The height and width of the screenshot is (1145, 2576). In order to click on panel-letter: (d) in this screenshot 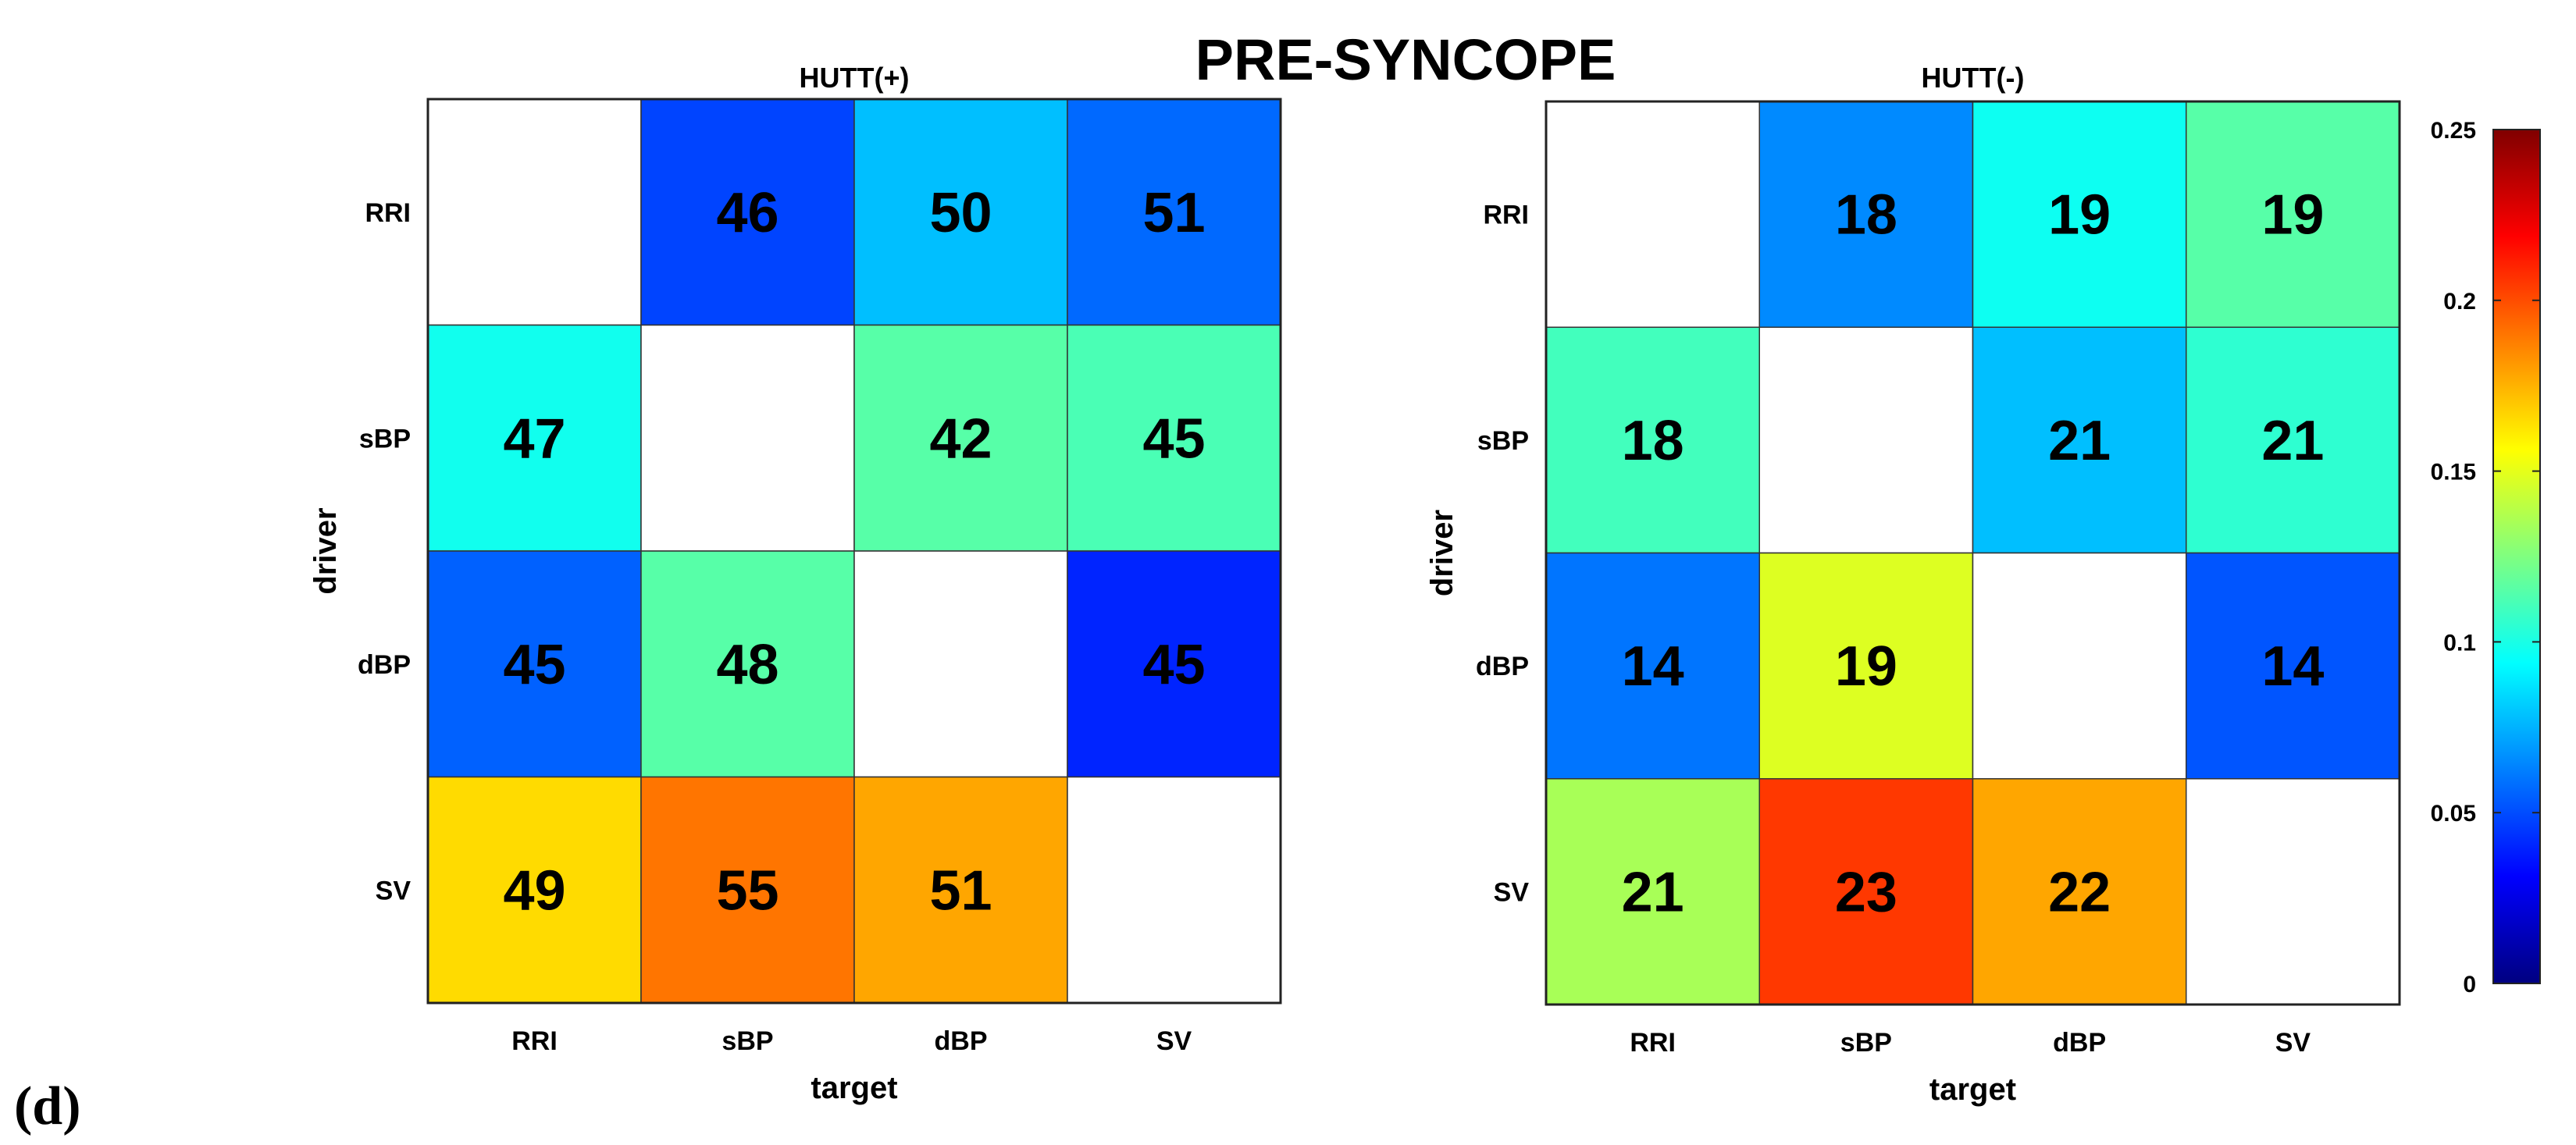, I will do `click(47, 1106)`.